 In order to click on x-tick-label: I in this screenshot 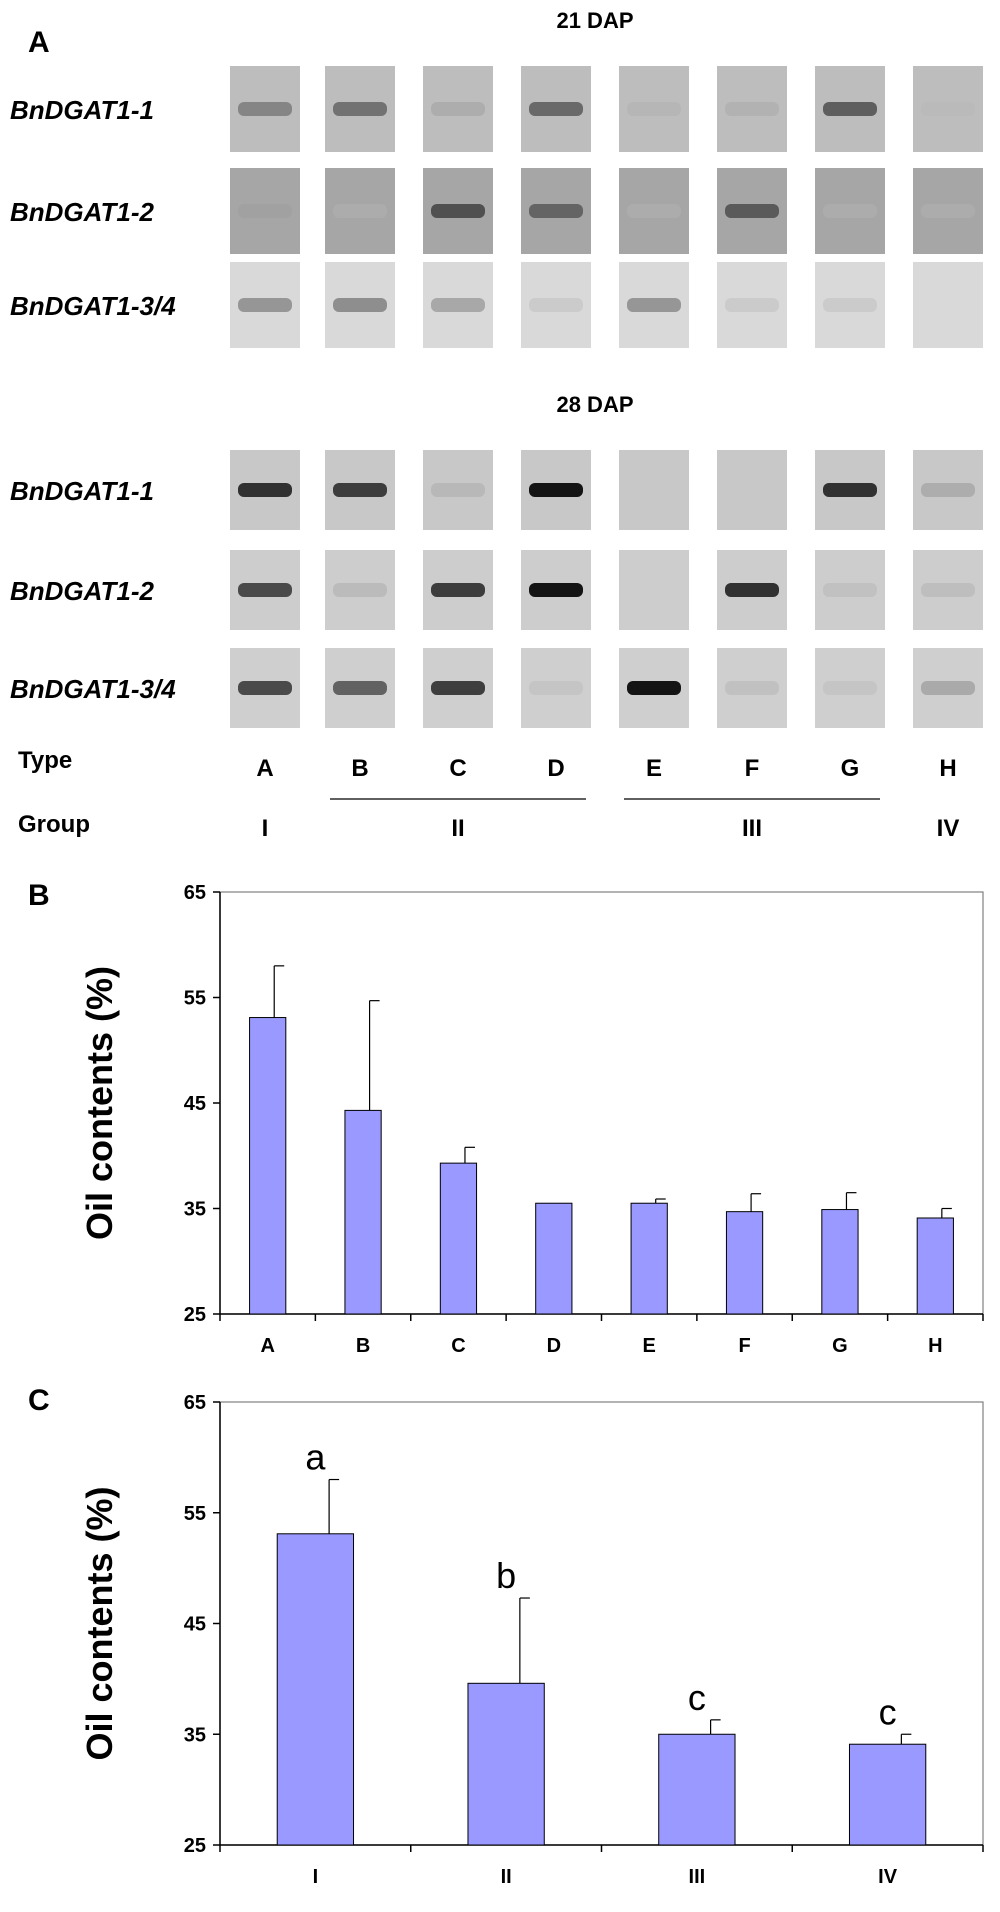, I will do `click(316, 1877)`.